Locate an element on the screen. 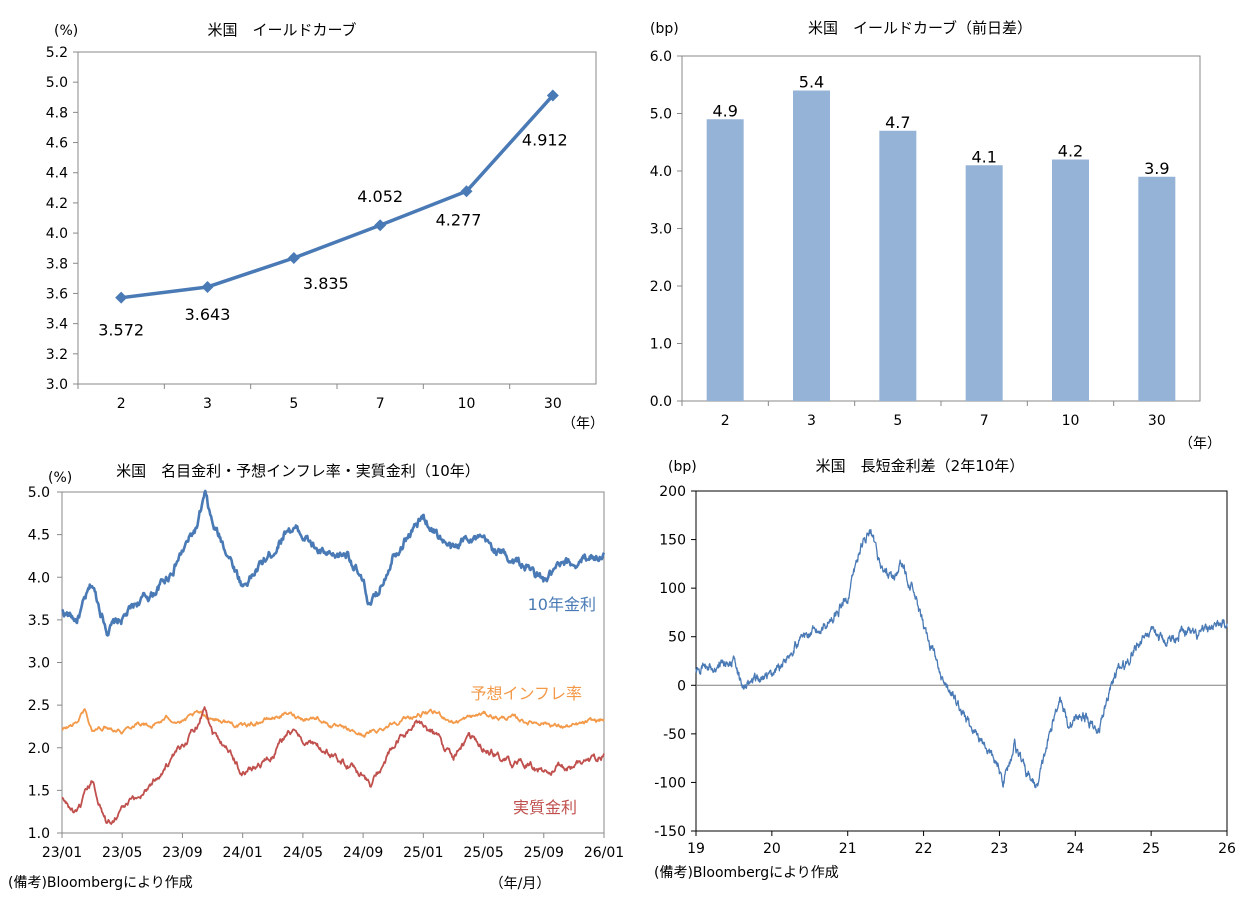 This screenshot has height=898, width=1256. x-tick-label: 19 is located at coordinates (696, 849).